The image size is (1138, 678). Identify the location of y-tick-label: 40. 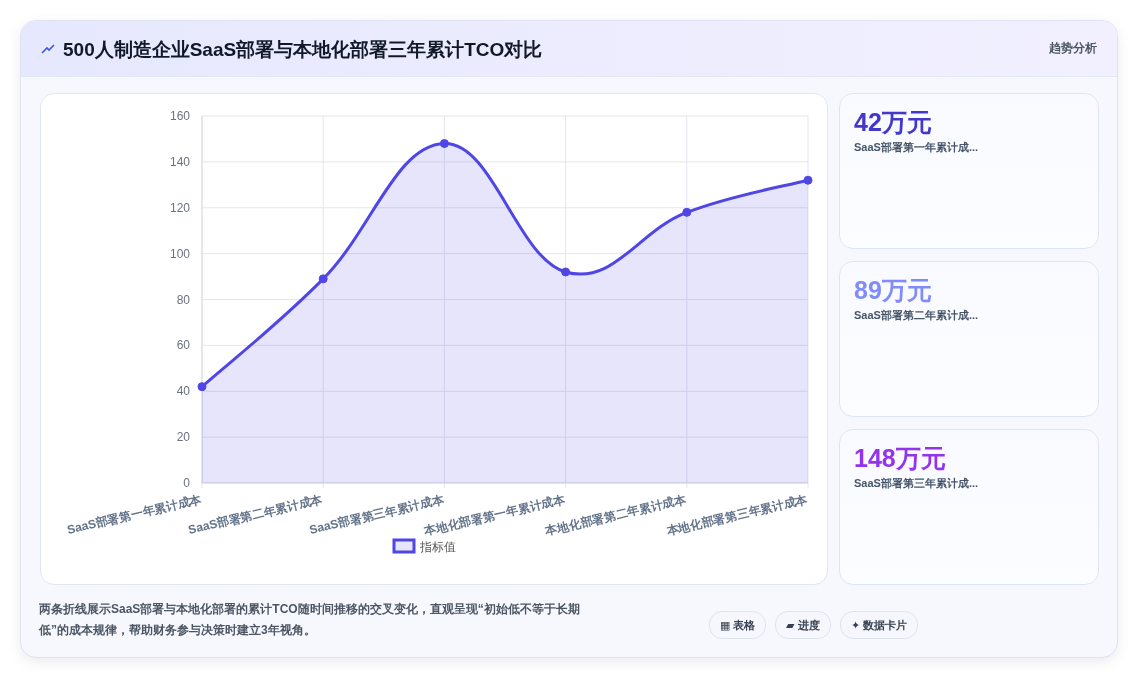
(183, 391).